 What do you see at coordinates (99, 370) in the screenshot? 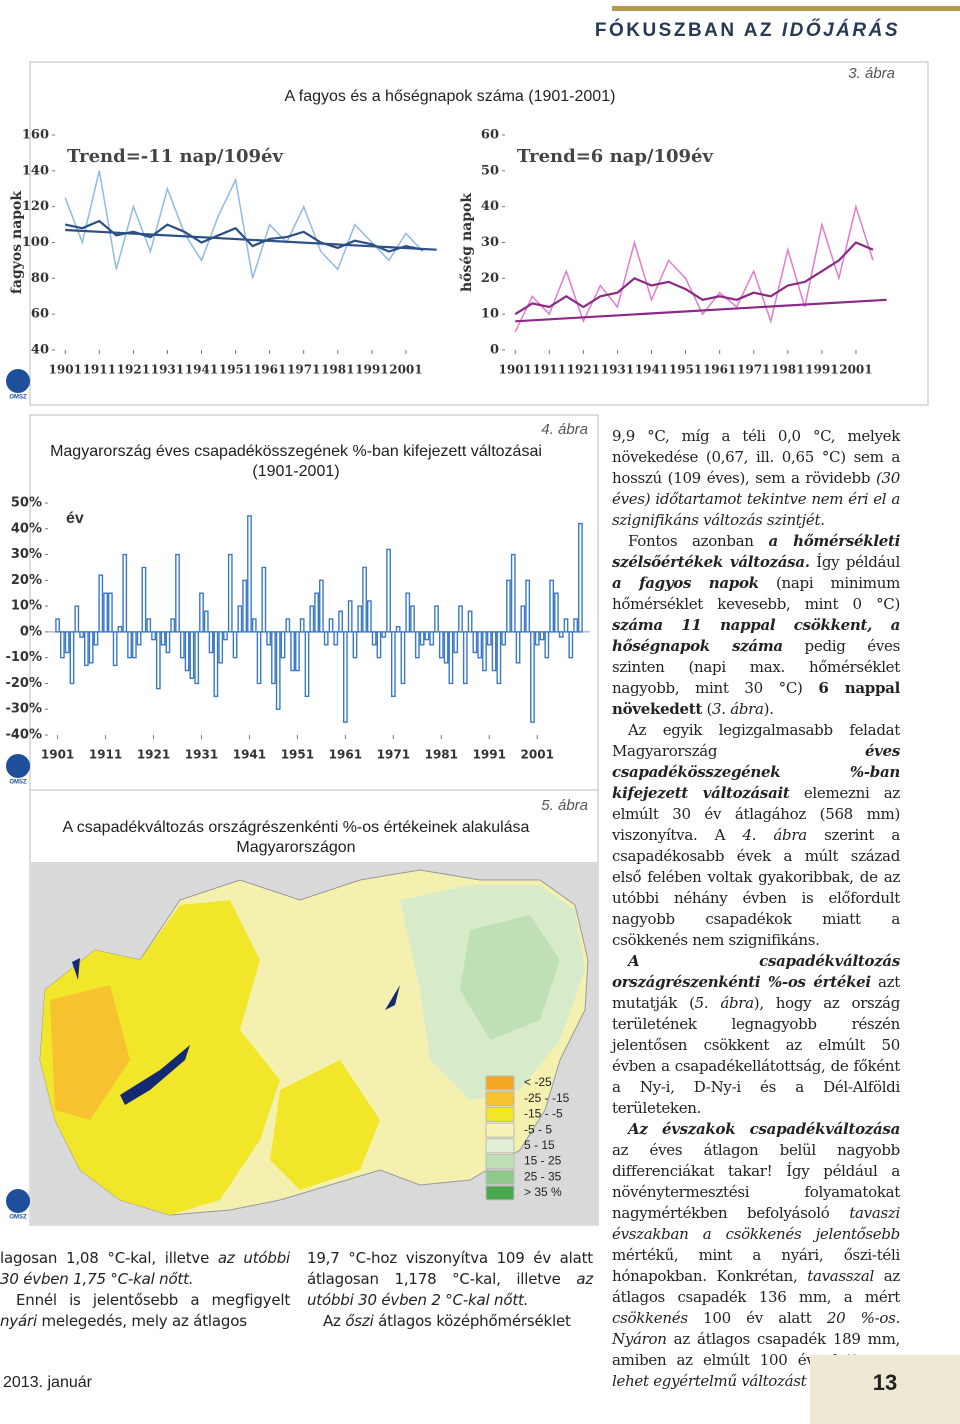
I see `x-tick-label: 1911` at bounding box center [99, 370].